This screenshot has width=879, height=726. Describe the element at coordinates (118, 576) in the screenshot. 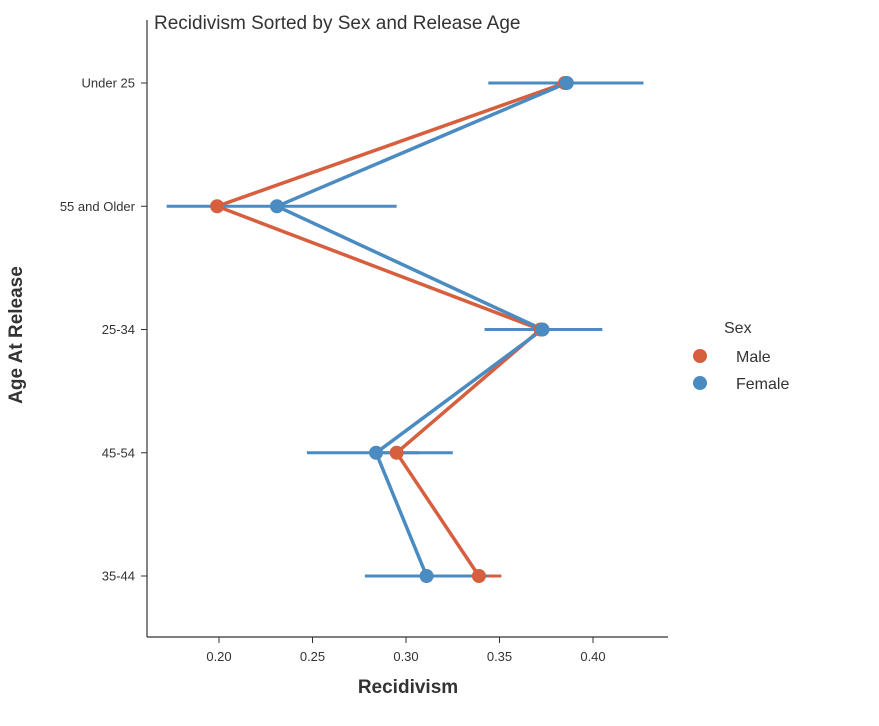

I see `y-tick-label: 35-44` at that location.